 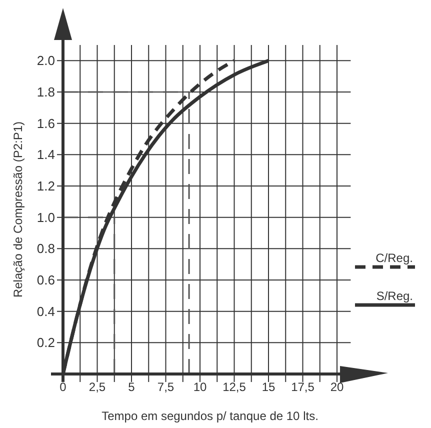 I want to click on x-axis-title: Tempo em segundos p/ tanque de 10 lts., so click(x=210, y=416).